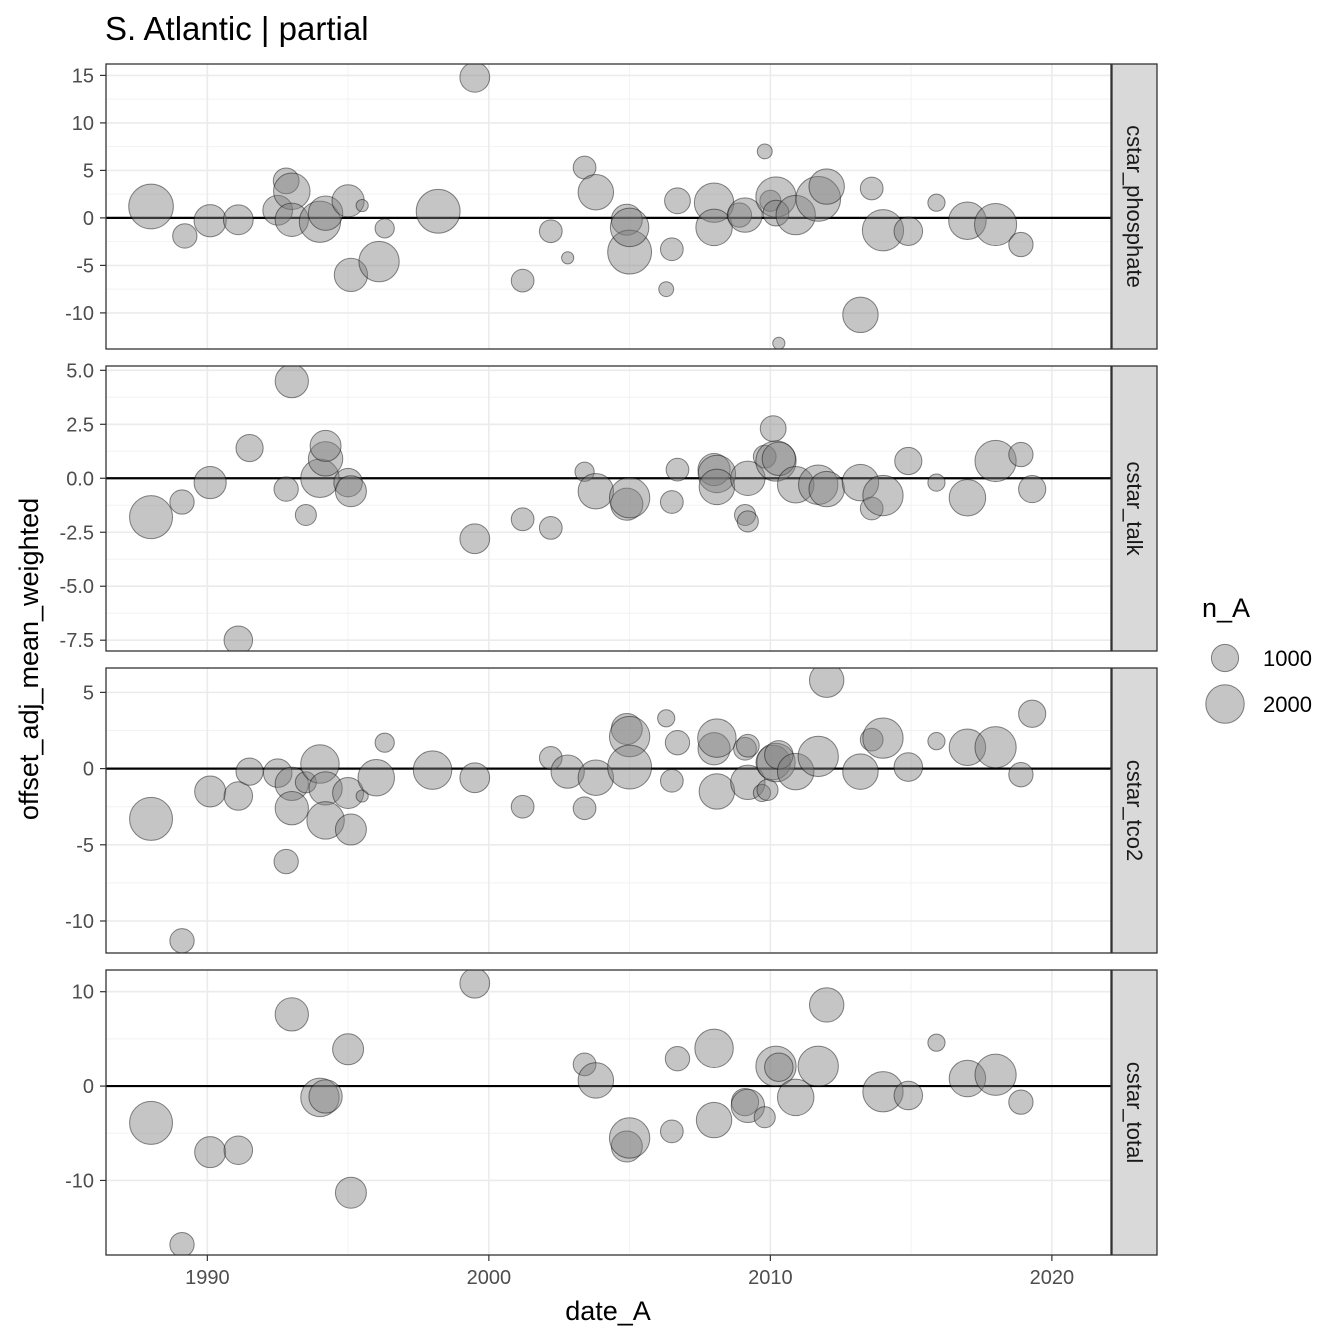  I want to click on legend-key-circle, so click(1225, 704).